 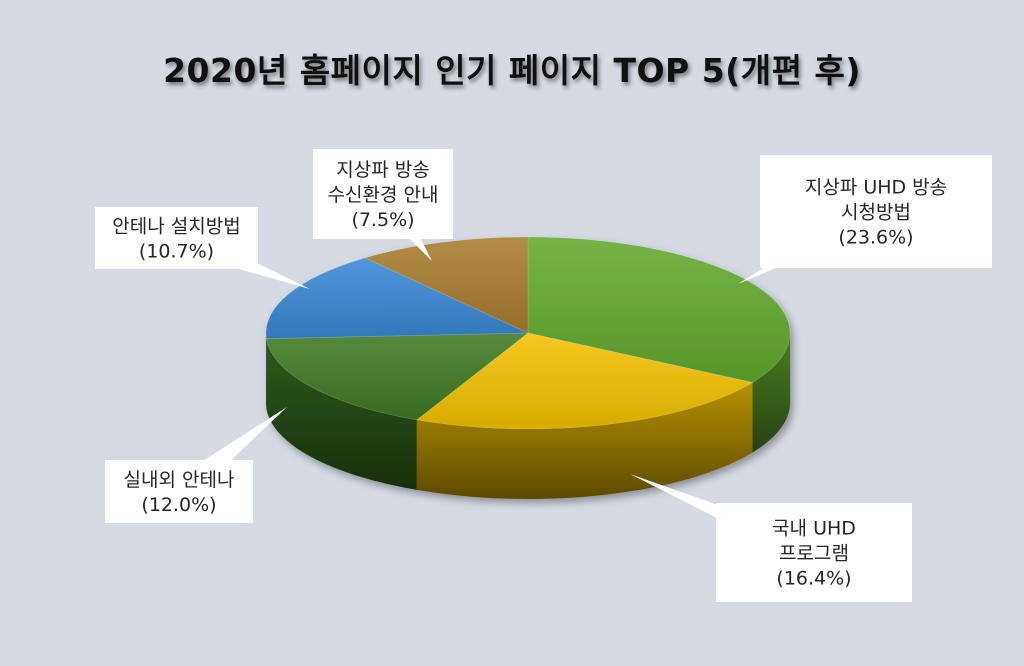 What do you see at coordinates (178, 505) in the screenshot?
I see `slice-value-2: (12.0%)` at bounding box center [178, 505].